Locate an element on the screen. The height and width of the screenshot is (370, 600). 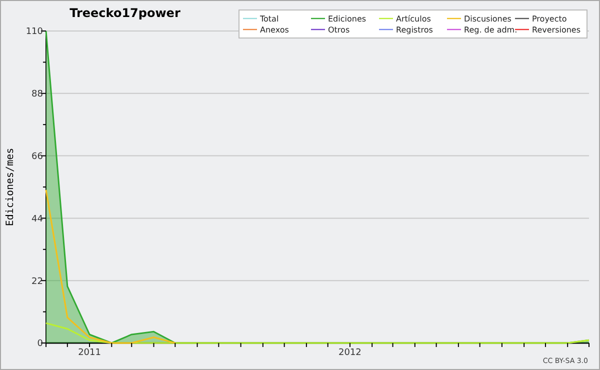
legend-label: Proyecto is located at coordinates (549, 19).